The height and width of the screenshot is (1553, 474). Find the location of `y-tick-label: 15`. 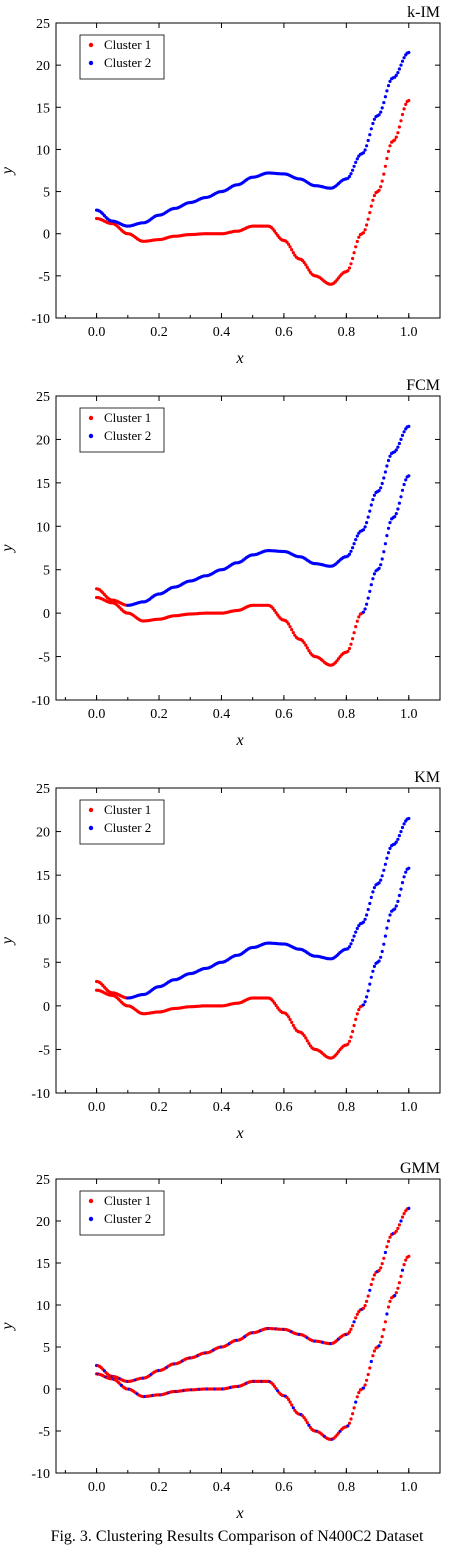

y-tick-label: 15 is located at coordinates (43, 876).